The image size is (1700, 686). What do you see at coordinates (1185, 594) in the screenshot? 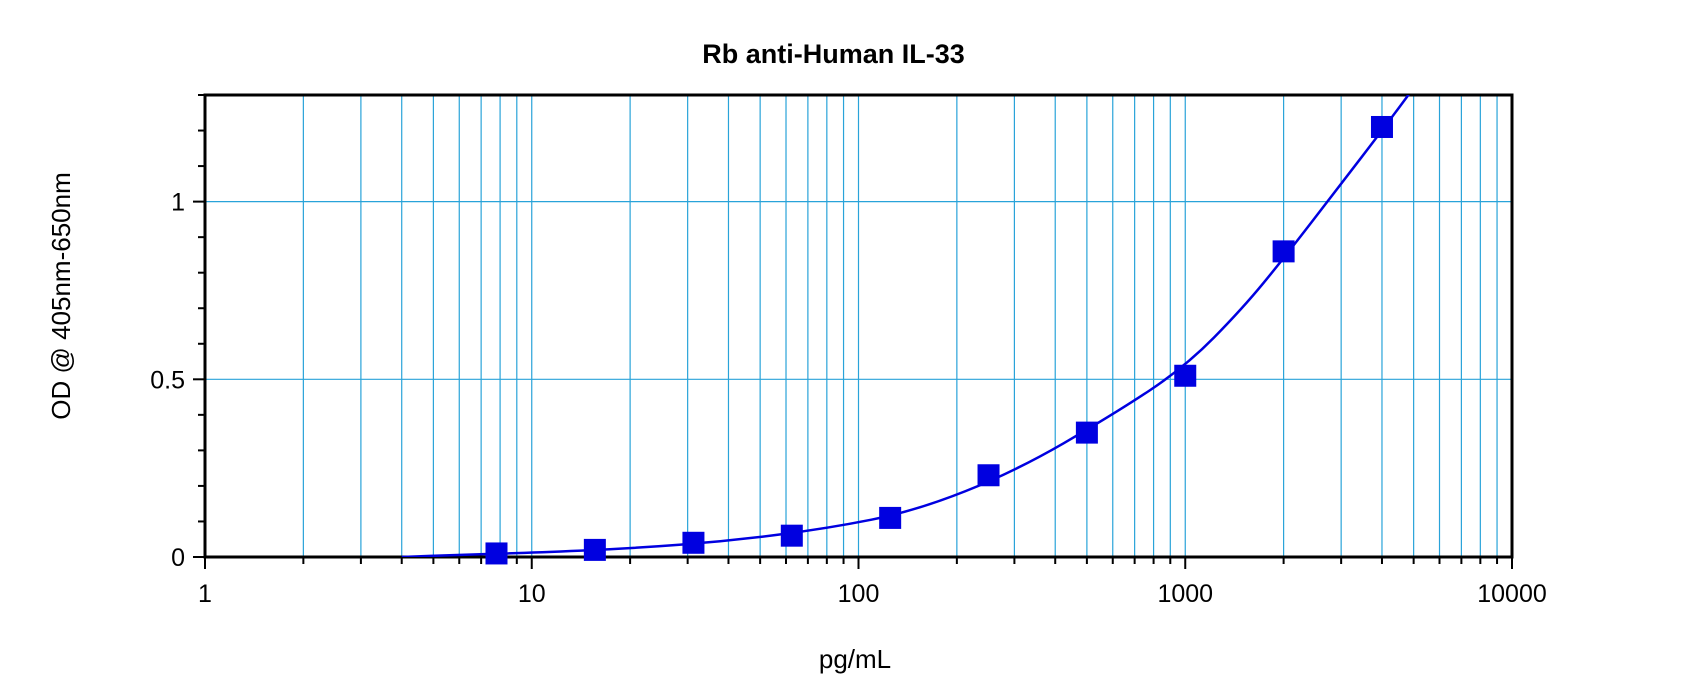
I see `x-tick-label: 1000` at bounding box center [1185, 594].